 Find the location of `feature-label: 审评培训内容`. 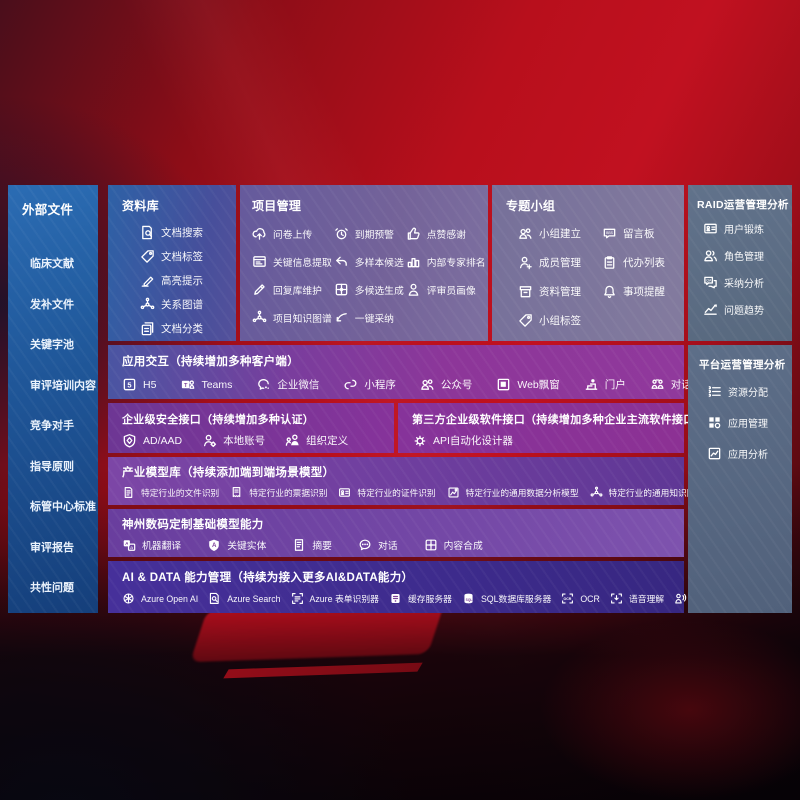

feature-label: 审评培训内容 is located at coordinates (63, 385).